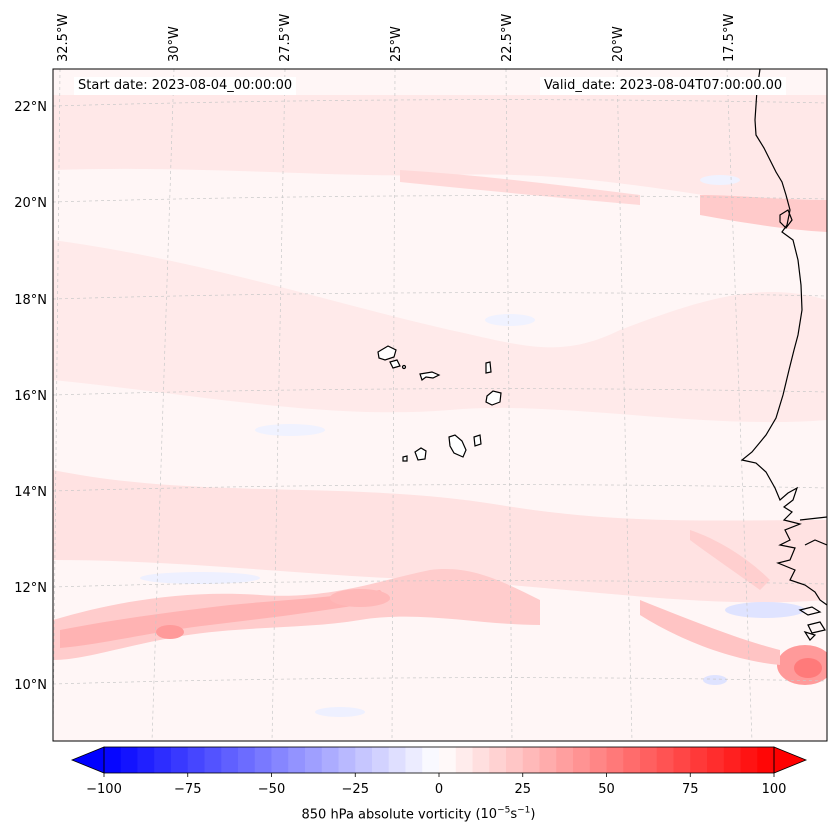 This screenshot has width=837, height=839. What do you see at coordinates (30, 107) in the screenshot?
I see `latitude-label: 22°N` at bounding box center [30, 107].